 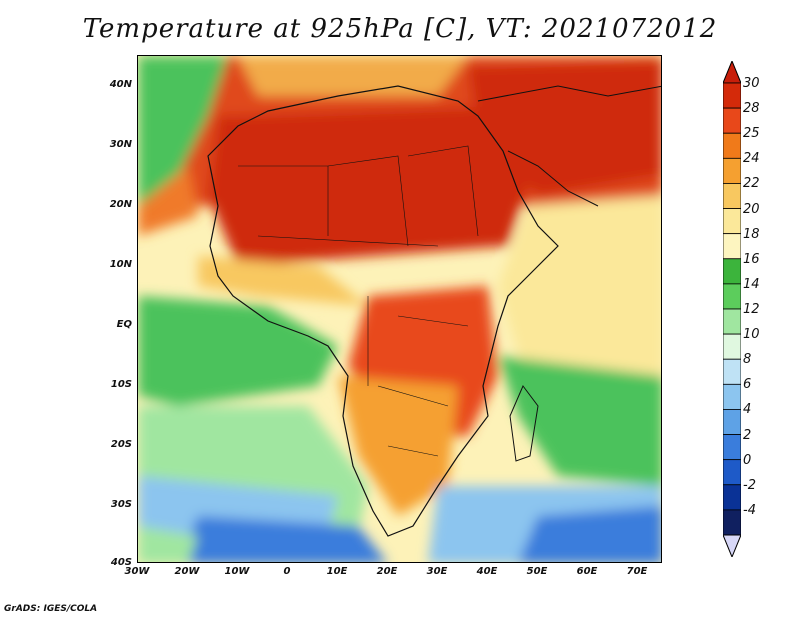 What do you see at coordinates (120, 204) in the screenshot?
I see `lat-label-20n: 20N` at bounding box center [120, 204].